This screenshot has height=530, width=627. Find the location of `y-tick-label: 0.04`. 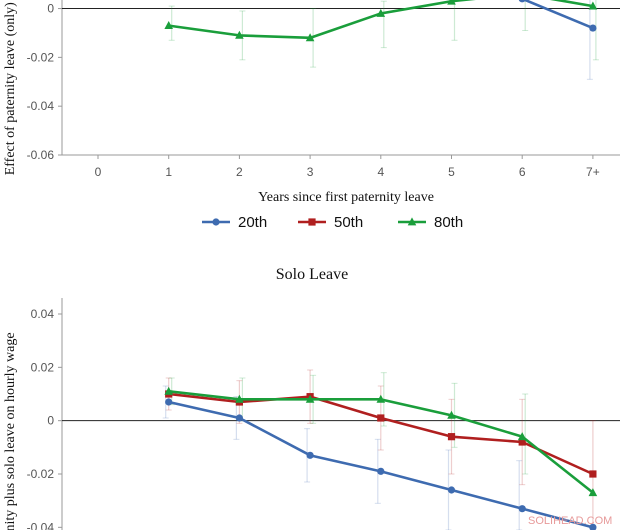

y-tick-label: 0.04 is located at coordinates (43, 314).